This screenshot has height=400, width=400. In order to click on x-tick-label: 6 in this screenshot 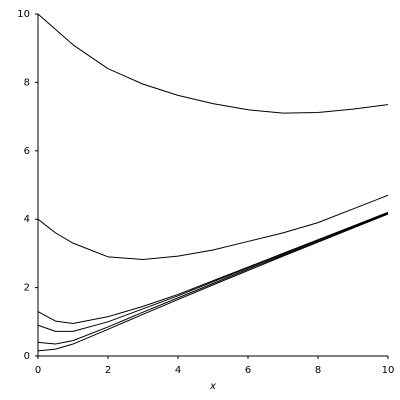, I will do `click(248, 370)`.